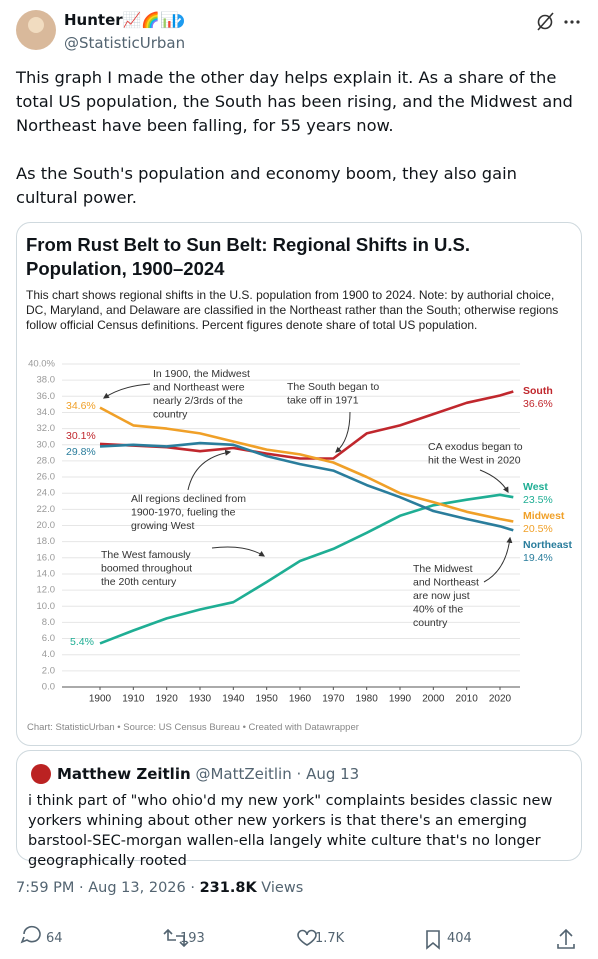 The image size is (598, 959). Describe the element at coordinates (46, 412) in the screenshot. I see `y-tick-label: 34.0` at that location.